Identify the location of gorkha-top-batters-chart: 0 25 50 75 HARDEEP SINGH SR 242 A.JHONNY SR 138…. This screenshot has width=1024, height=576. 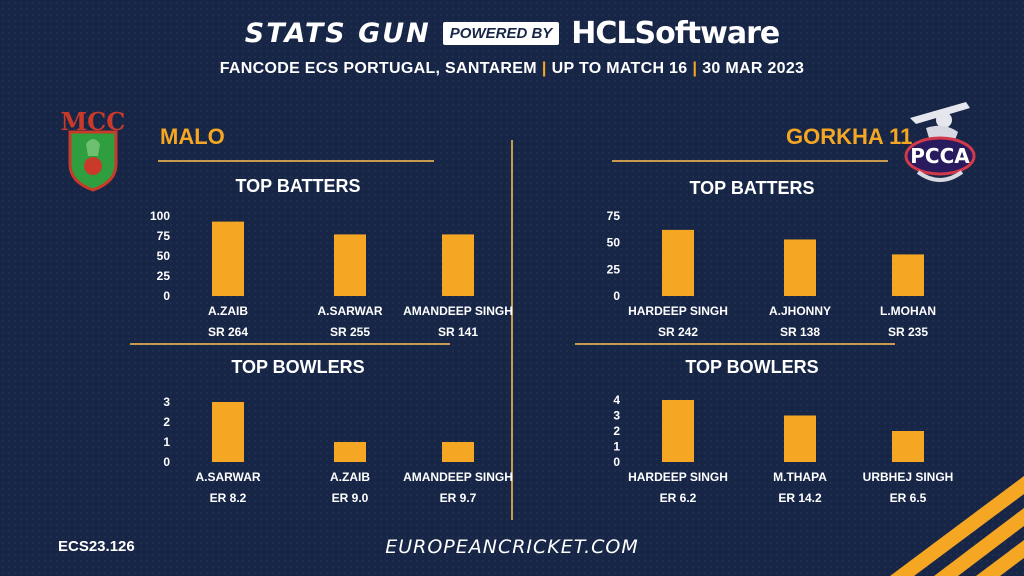
(771, 274).